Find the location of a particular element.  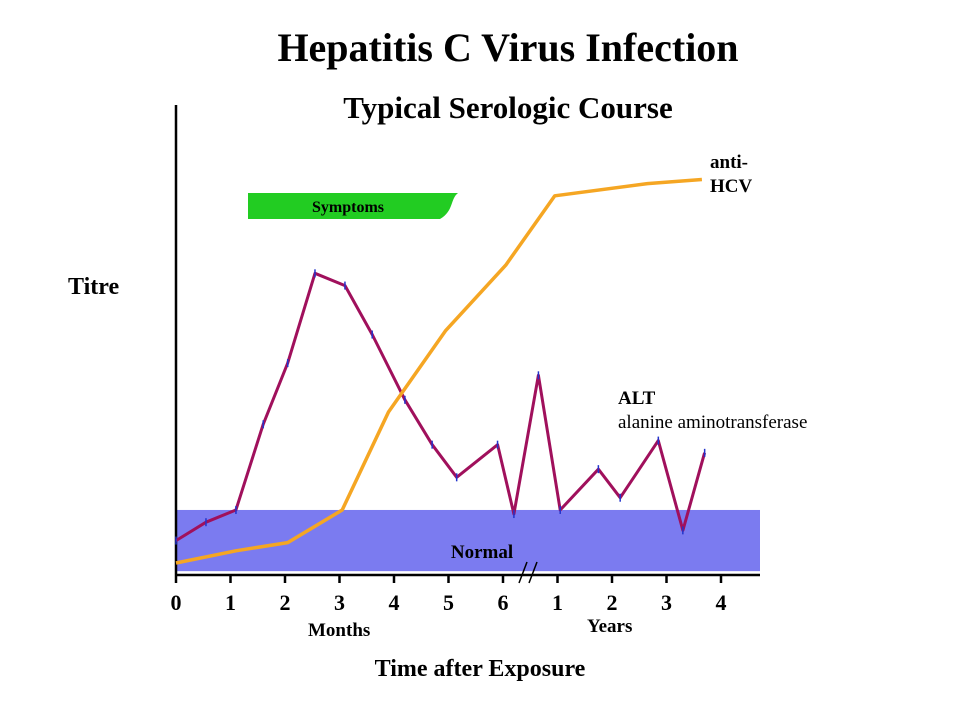

anti-hcv-label-line1: anti- is located at coordinates (729, 162).